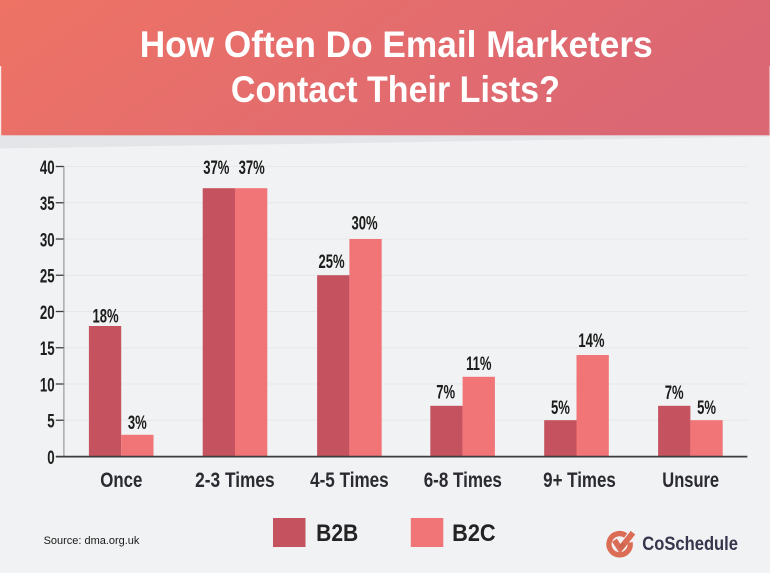 The height and width of the screenshot is (573, 770). Describe the element at coordinates (106, 316) in the screenshot. I see `svg-text: 18%` at that location.